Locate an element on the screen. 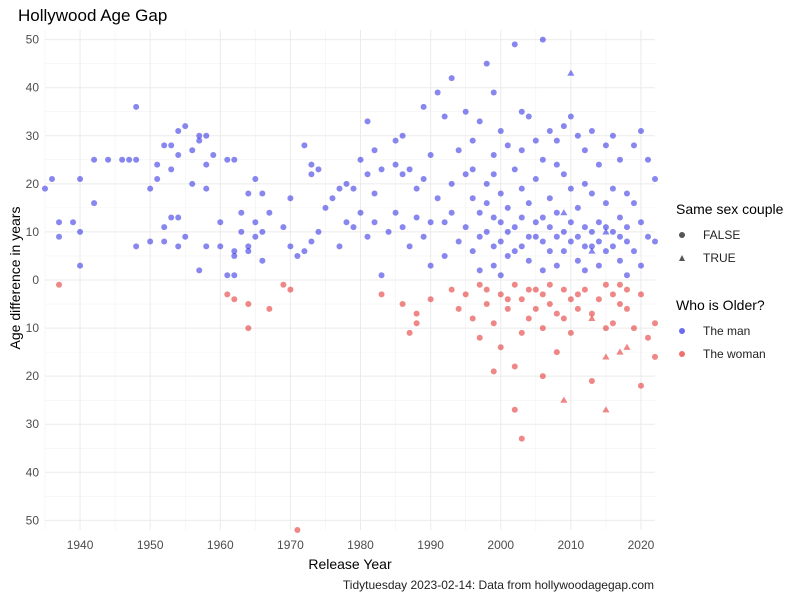 This screenshot has height=600, width=800. chart-title: Hollywood Age Gap is located at coordinates (92, 16).